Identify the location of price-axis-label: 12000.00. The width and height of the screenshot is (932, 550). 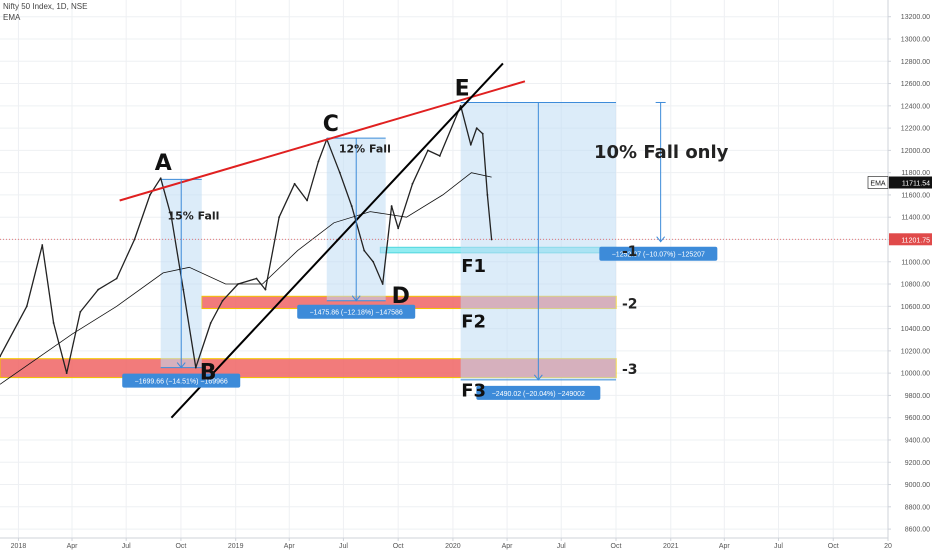
(915, 151).